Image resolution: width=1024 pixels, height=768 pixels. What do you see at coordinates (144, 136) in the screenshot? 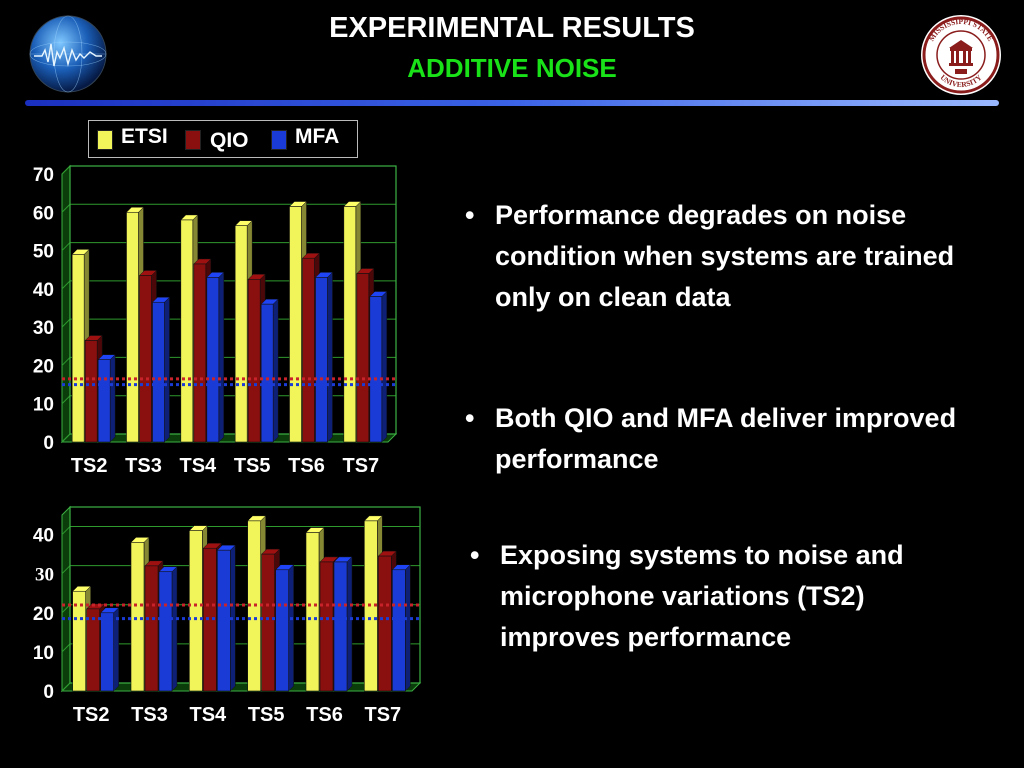
I see `legend-label-etsi: ETSI` at bounding box center [144, 136].